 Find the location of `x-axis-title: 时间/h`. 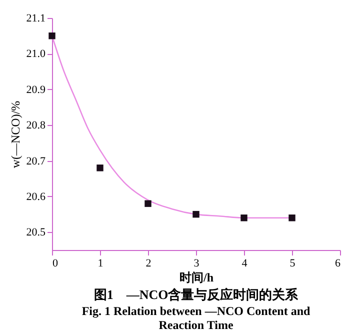

x-axis-title: 时间/h is located at coordinates (196, 277).